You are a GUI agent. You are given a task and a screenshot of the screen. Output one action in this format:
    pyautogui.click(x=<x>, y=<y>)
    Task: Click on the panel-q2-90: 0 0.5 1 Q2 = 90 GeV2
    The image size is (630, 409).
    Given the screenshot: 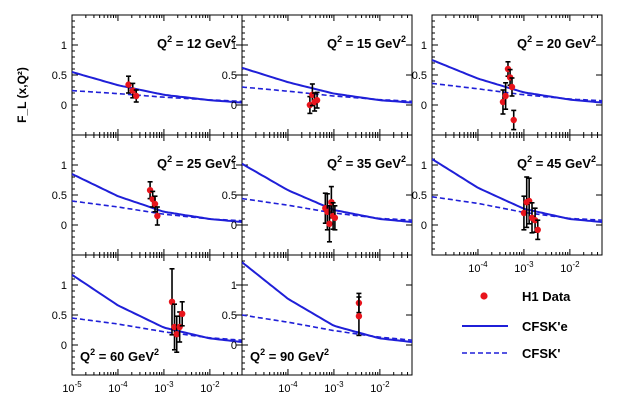 What is the action you would take?
    pyautogui.click(x=317, y=315)
    